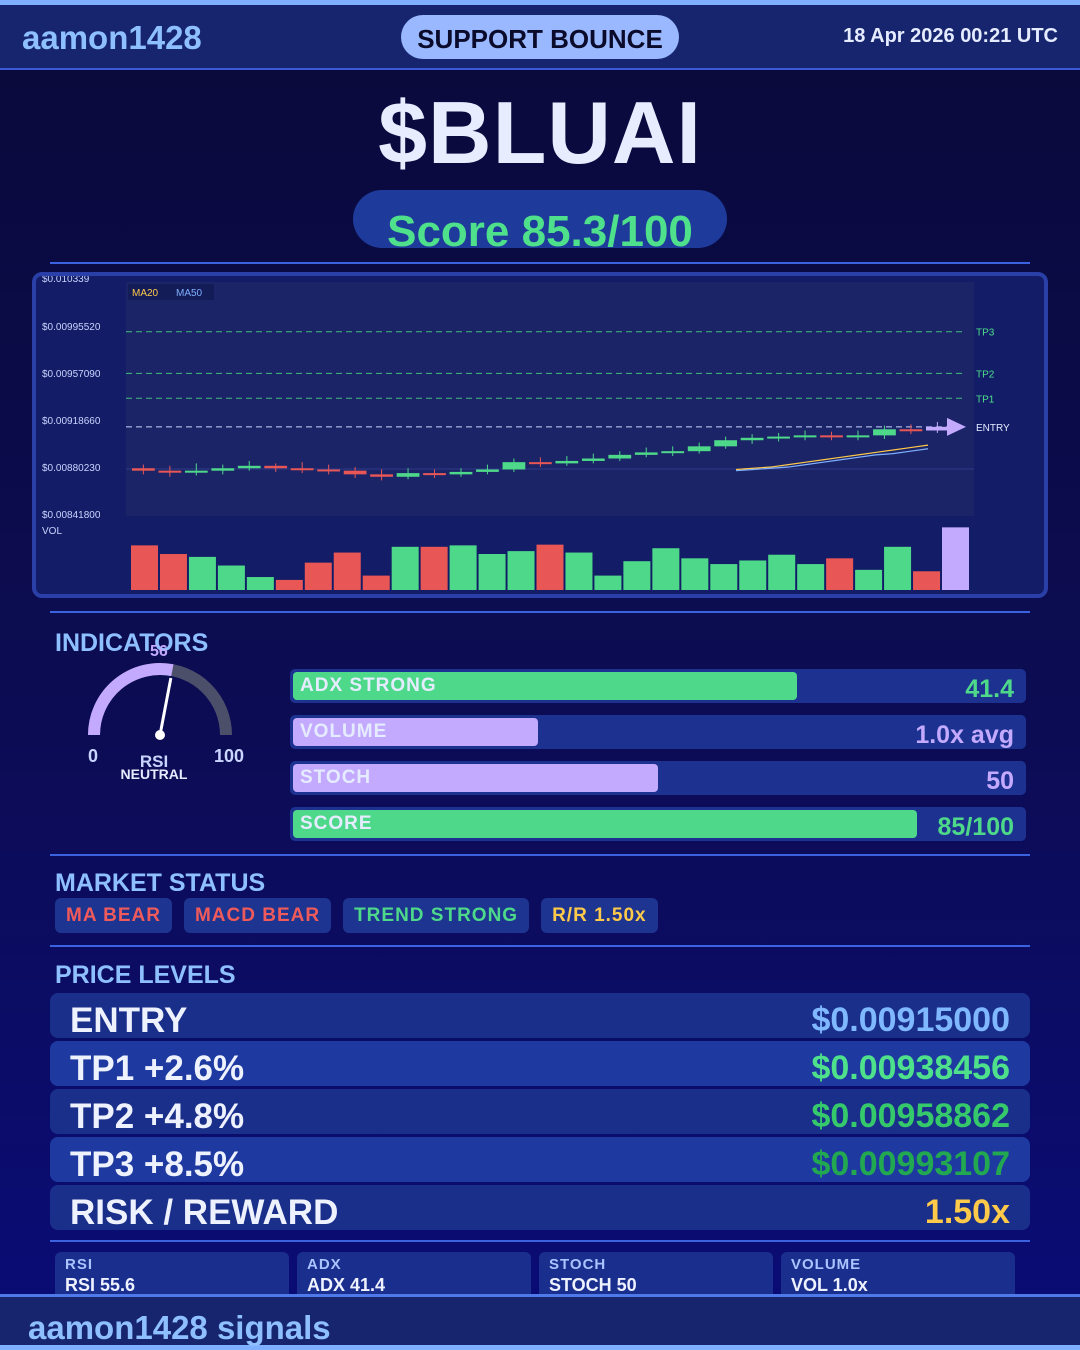  What do you see at coordinates (93, 756) in the screenshot?
I see `gauge-min-label: 0` at bounding box center [93, 756].